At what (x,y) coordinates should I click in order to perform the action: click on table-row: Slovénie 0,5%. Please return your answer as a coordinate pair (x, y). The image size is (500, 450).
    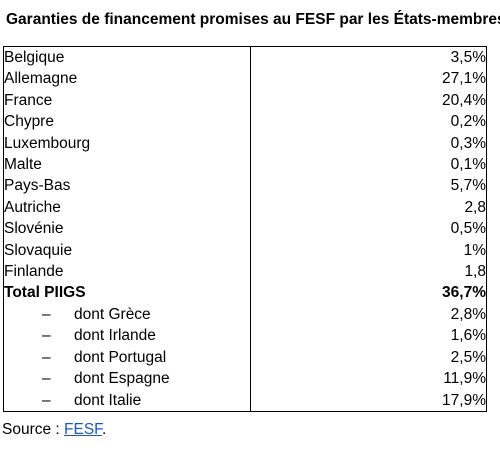
    Looking at the image, I should click on (245, 229).